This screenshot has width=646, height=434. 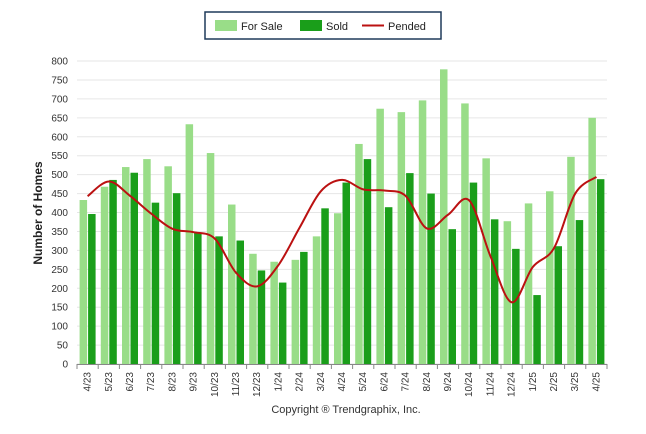 I want to click on y-tick-label: 200, so click(x=59, y=289).